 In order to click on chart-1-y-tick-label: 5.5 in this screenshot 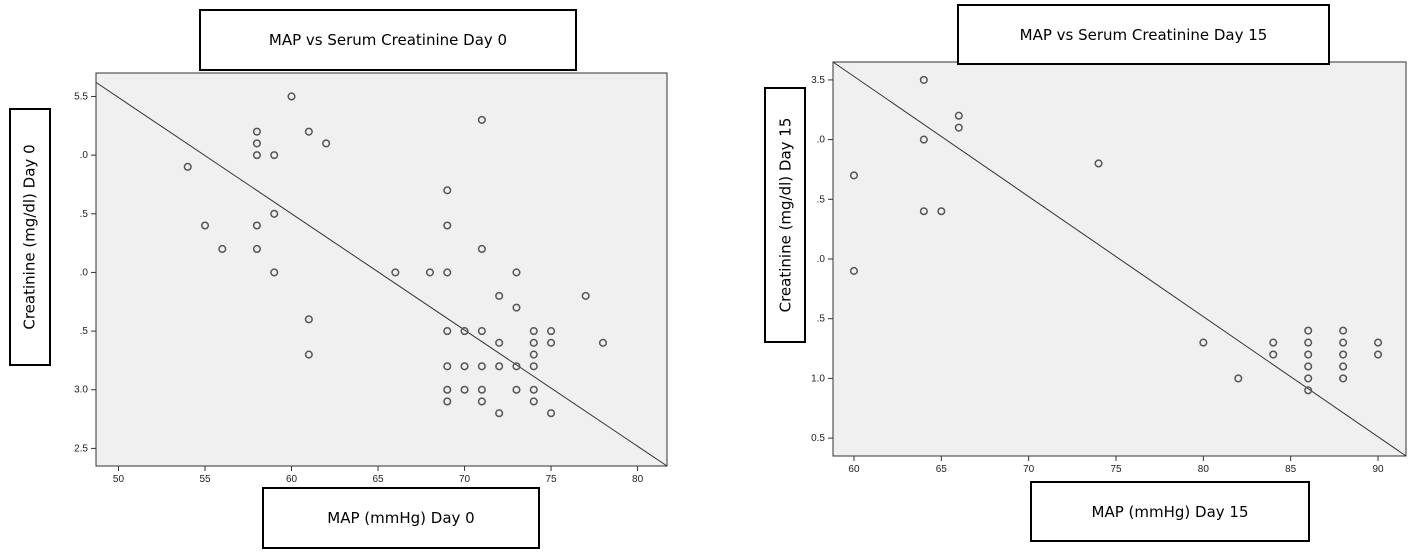, I will do `click(81, 96)`.